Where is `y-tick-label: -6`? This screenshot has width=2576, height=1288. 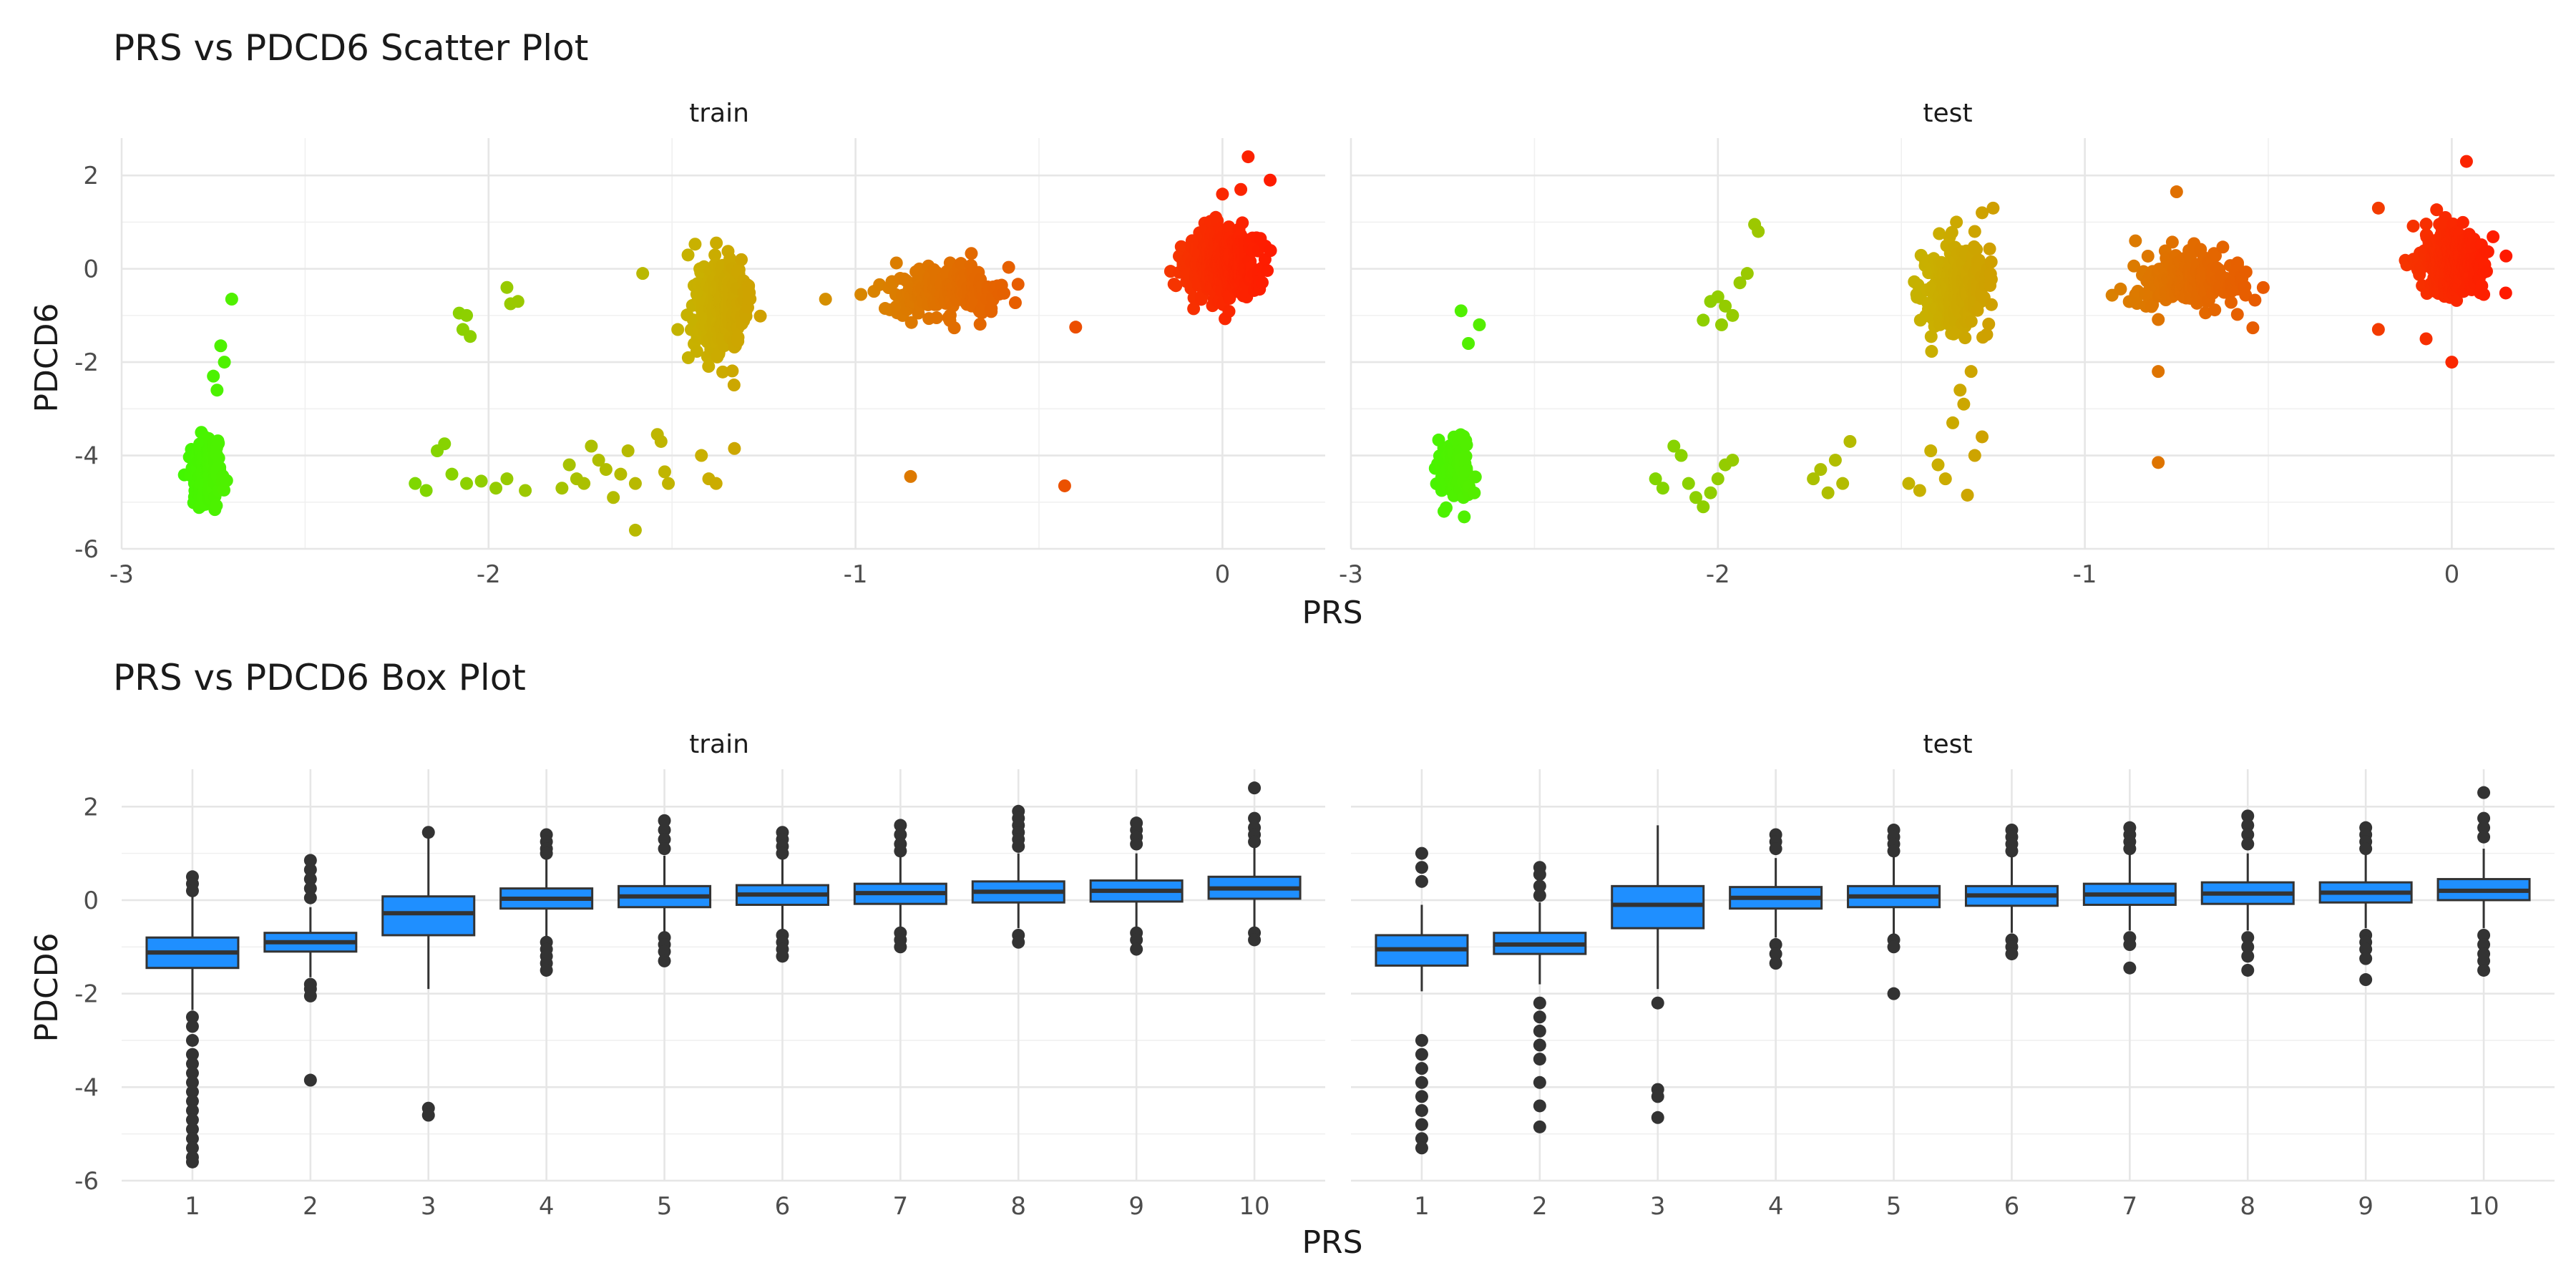
y-tick-label: -6 is located at coordinates (86, 549).